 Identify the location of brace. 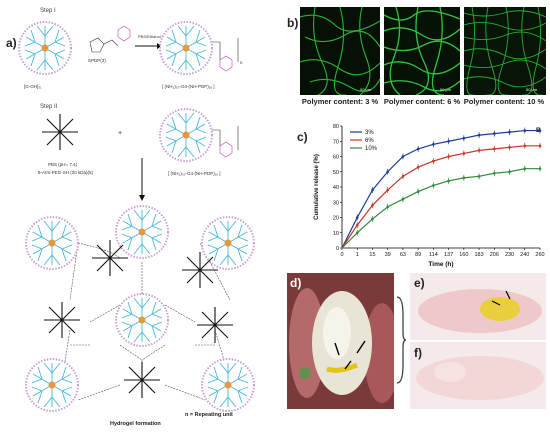
(401, 340).